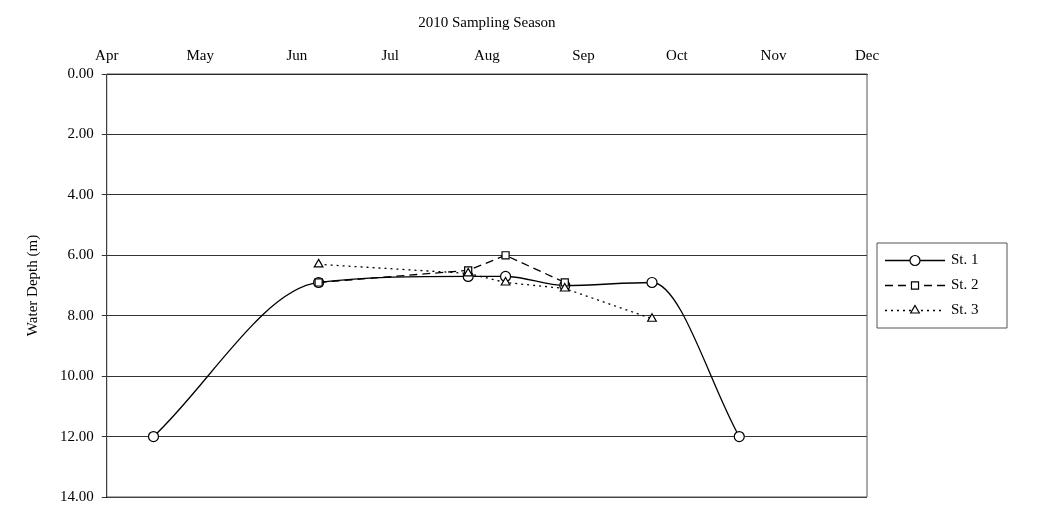  What do you see at coordinates (77, 435) in the screenshot?
I see `y-tick-label: 12.00` at bounding box center [77, 435].